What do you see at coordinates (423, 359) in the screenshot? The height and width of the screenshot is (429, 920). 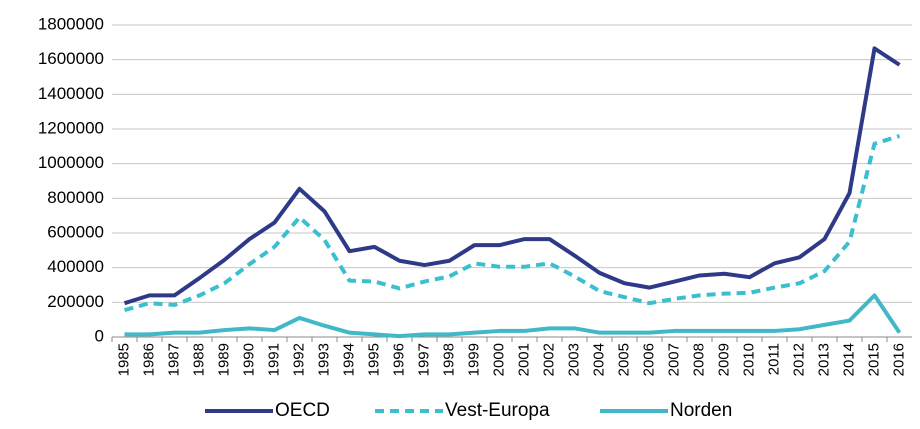 I see `x-tick-label: 1997` at bounding box center [423, 359].